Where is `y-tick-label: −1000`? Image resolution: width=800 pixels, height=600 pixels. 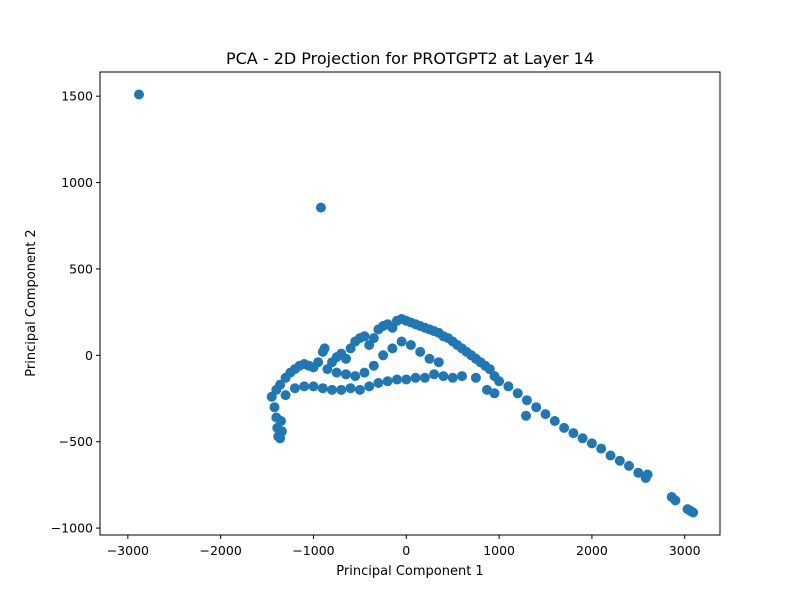 y-tick-label: −1000 is located at coordinates (72, 528).